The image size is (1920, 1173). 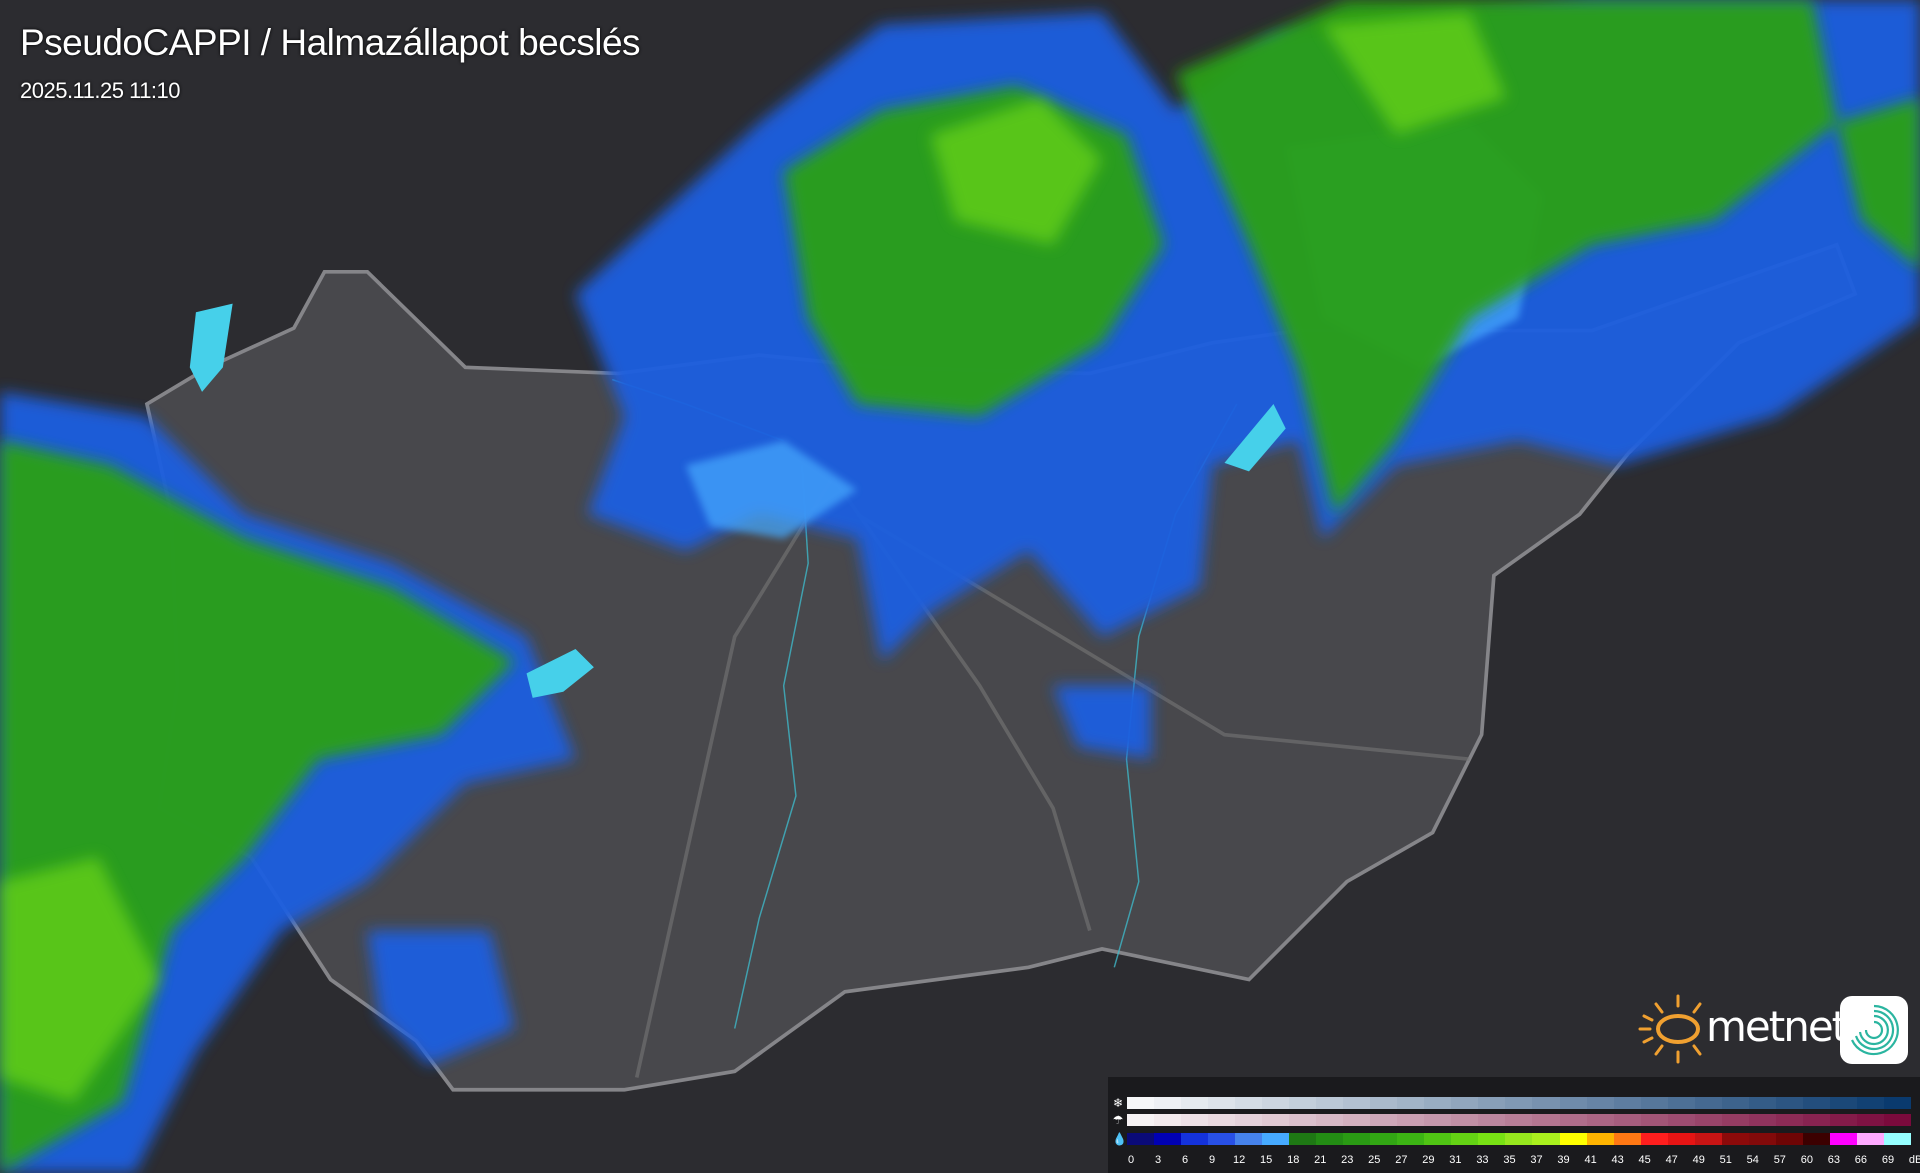 I want to click on snowflake-icon: ❄, so click(x=1118, y=1103).